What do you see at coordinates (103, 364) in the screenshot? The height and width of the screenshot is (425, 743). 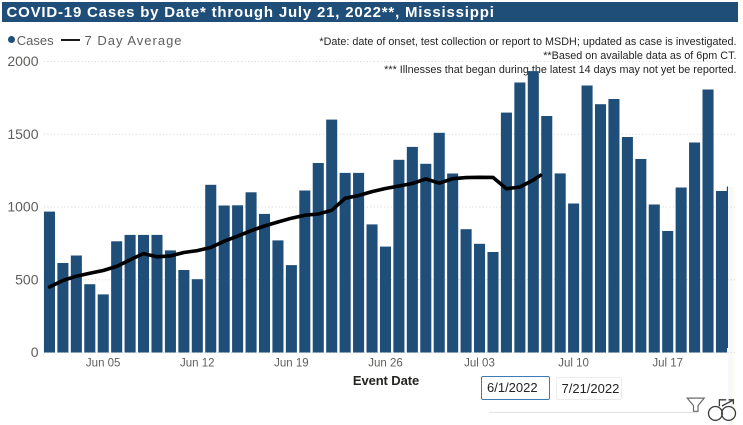 I see `svg-text: Jun 05` at bounding box center [103, 364].